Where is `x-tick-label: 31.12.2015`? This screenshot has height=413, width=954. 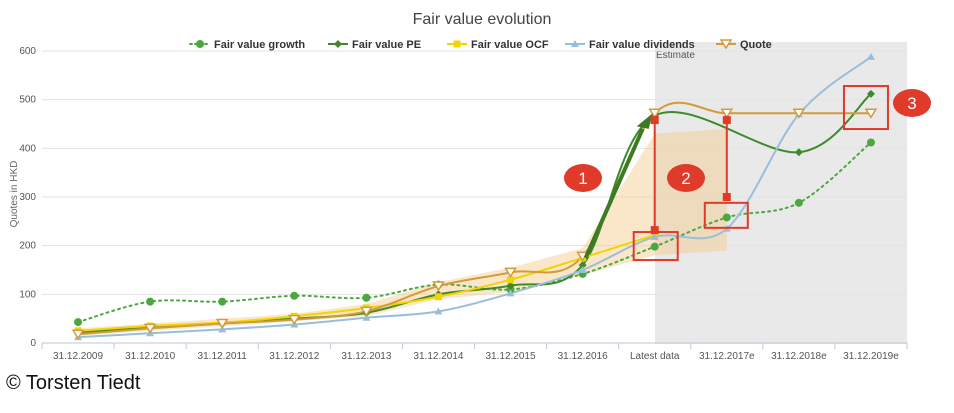
x-tick-label: 31.12.2015 is located at coordinates (511, 356).